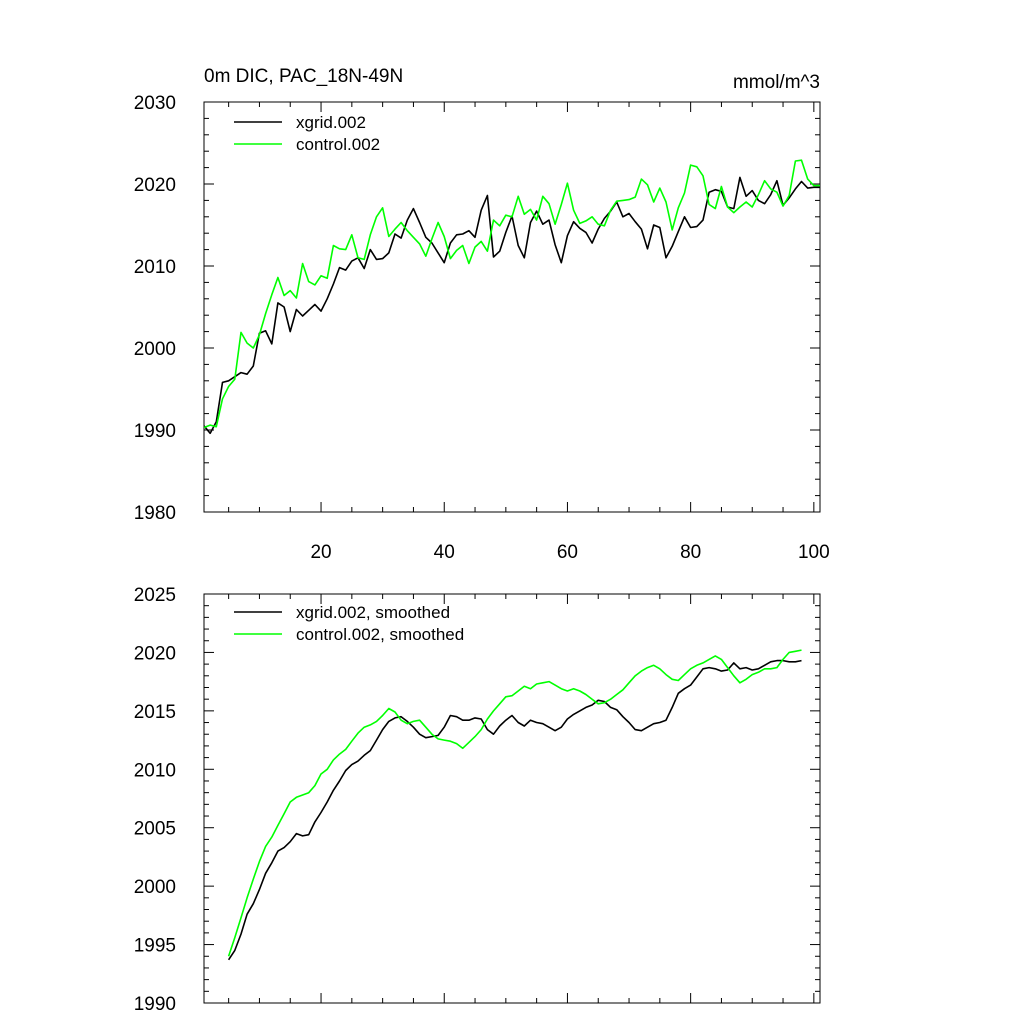  I want to click on legend-label-1: xgrid.002, smoothed, so click(373, 612).